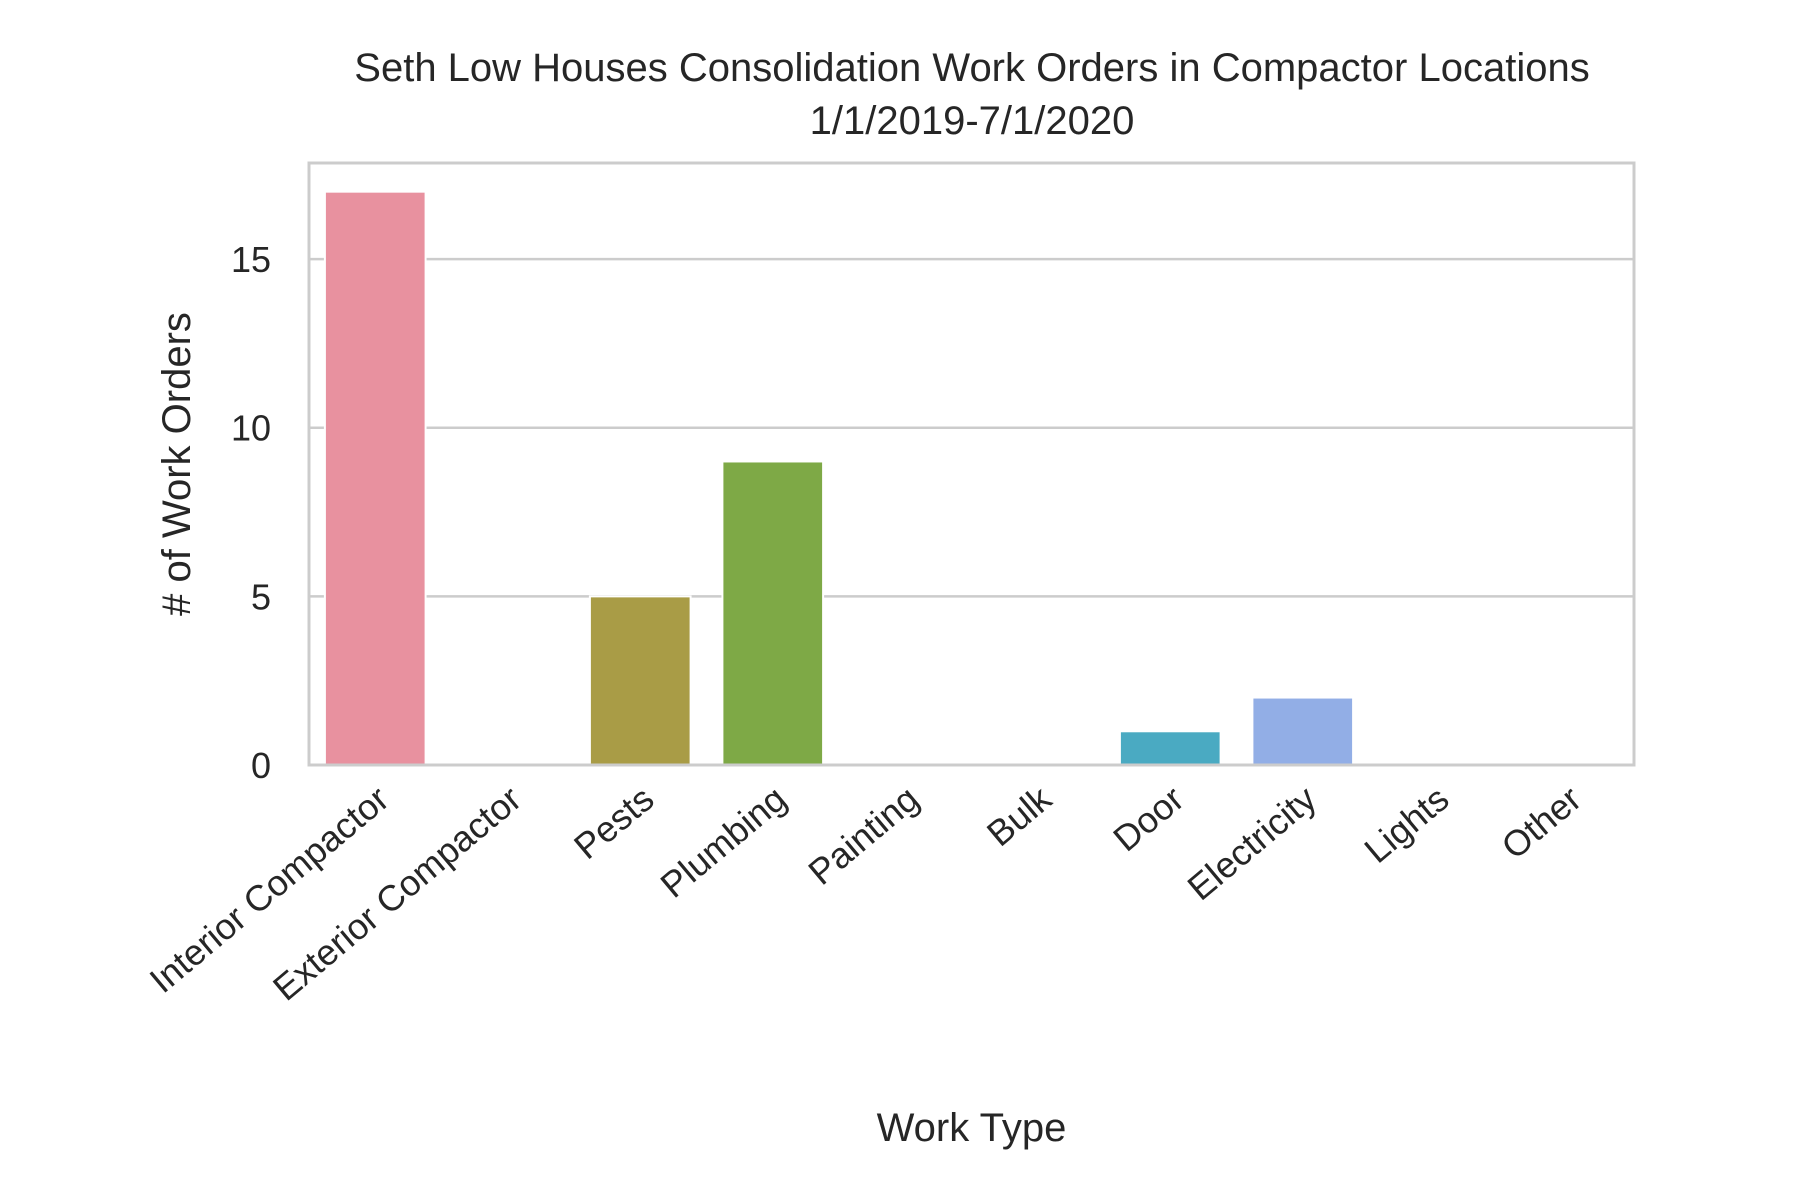 The width and height of the screenshot is (1800, 1200). Describe the element at coordinates (972, 1128) in the screenshot. I see `x-axis-label: Work Type` at that location.